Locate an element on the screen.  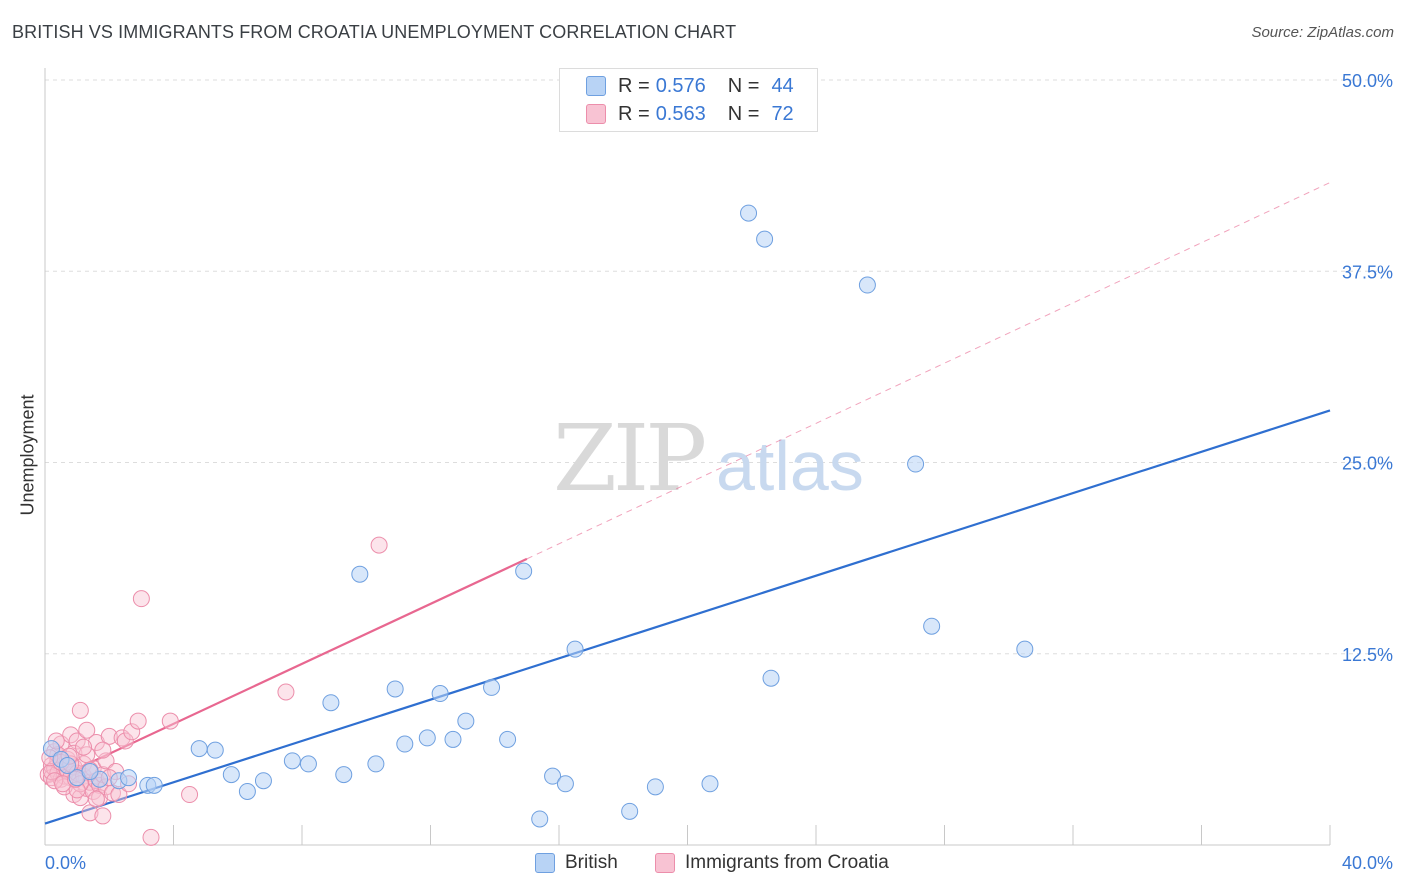
bottom-legend-croatia: Immigrants from Croatia is located at coordinates (772, 863).